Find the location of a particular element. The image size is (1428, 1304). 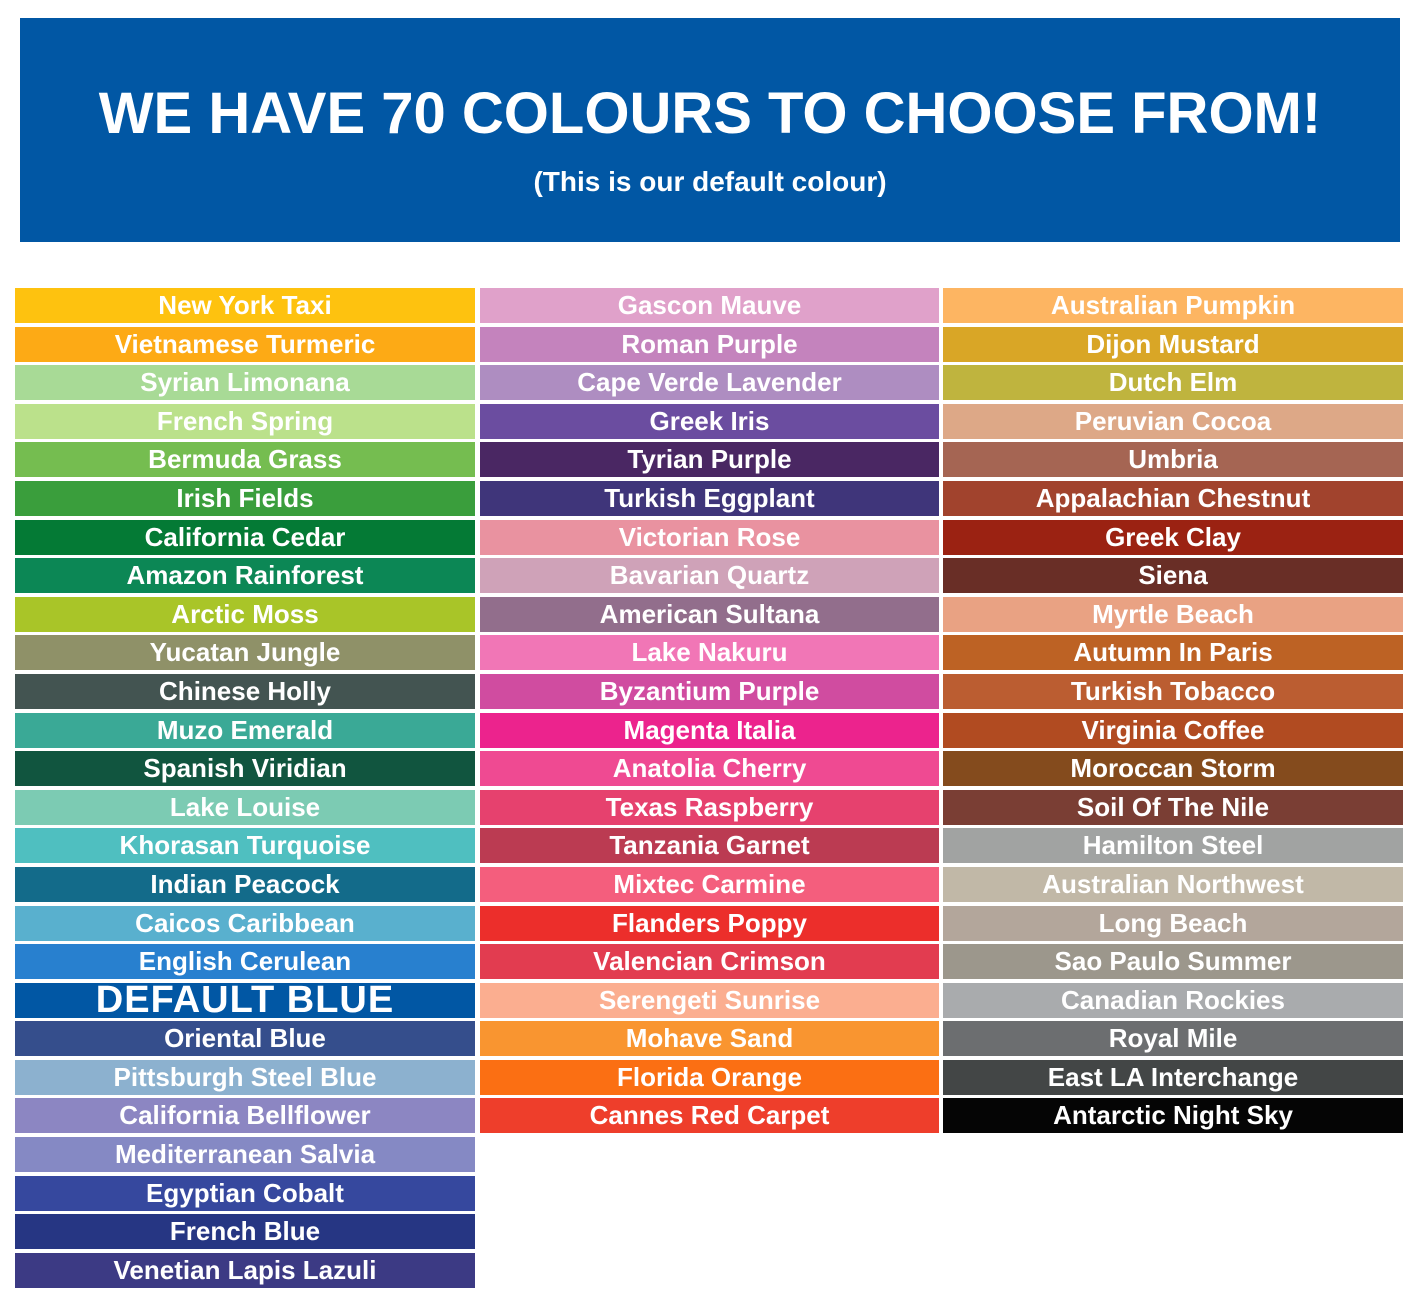

colour-swatch: Dutch Elm is located at coordinates (1173, 383).